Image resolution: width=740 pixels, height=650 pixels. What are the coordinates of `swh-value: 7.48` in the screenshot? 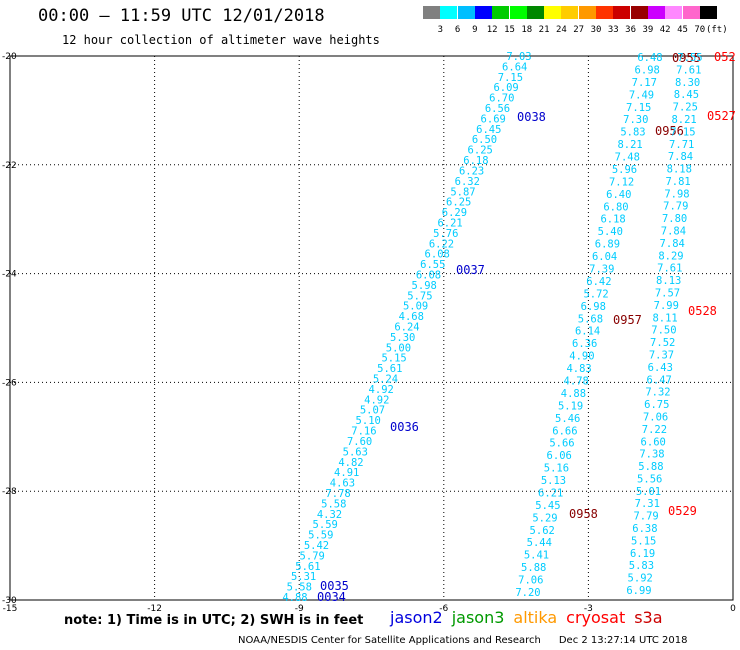 It's located at (627, 158).